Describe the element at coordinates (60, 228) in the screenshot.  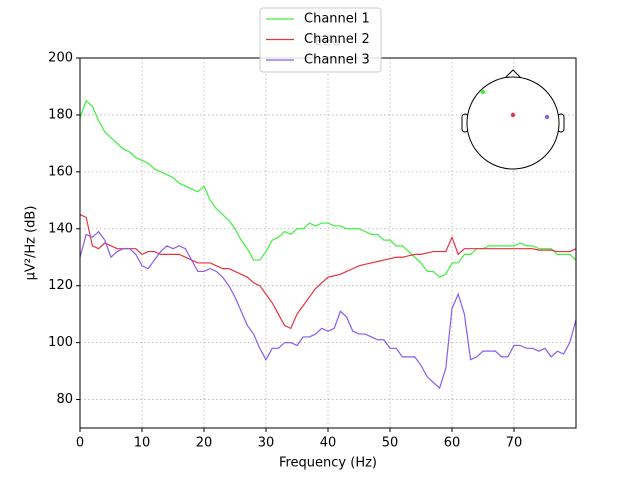
I see `y-tick-label: 140` at that location.